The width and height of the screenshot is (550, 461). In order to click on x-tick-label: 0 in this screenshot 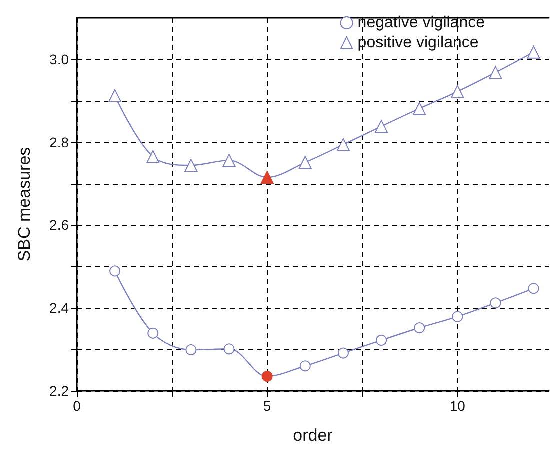, I will do `click(77, 406)`.